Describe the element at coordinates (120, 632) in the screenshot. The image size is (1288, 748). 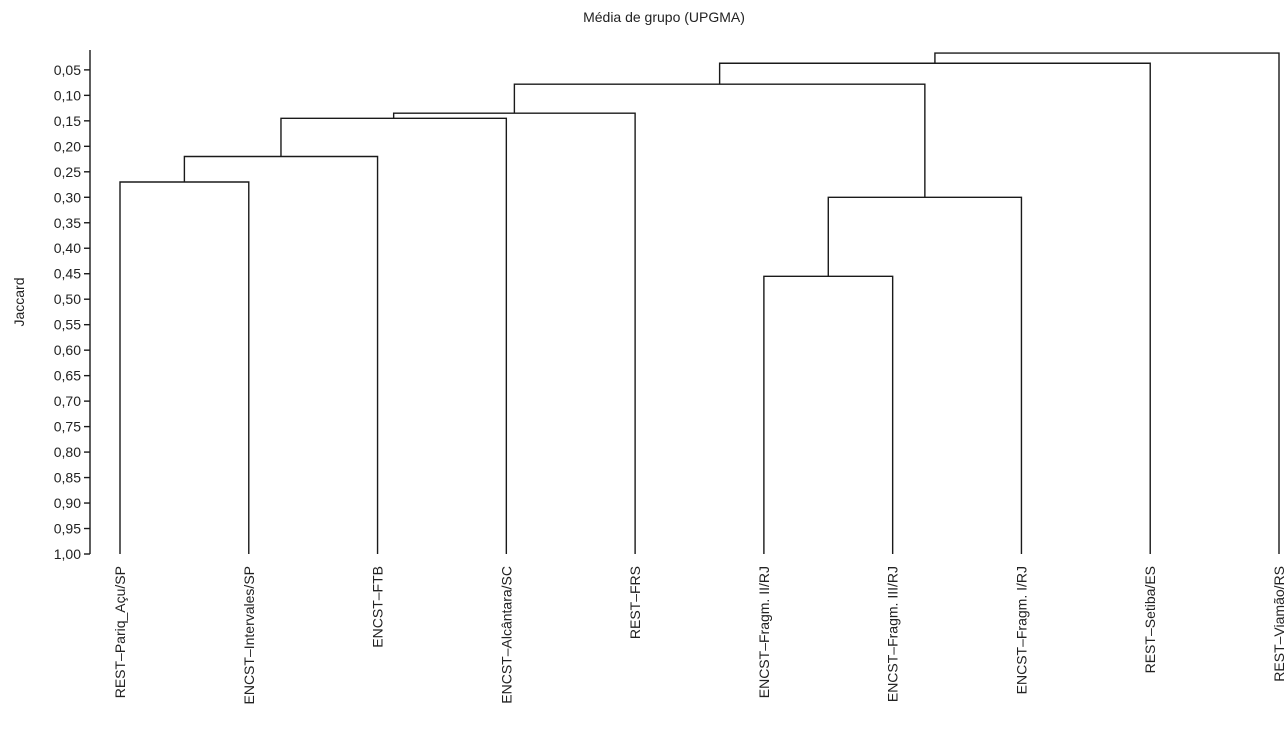
I see `leaf-label: REST–Pariq_Açu/SP` at that location.